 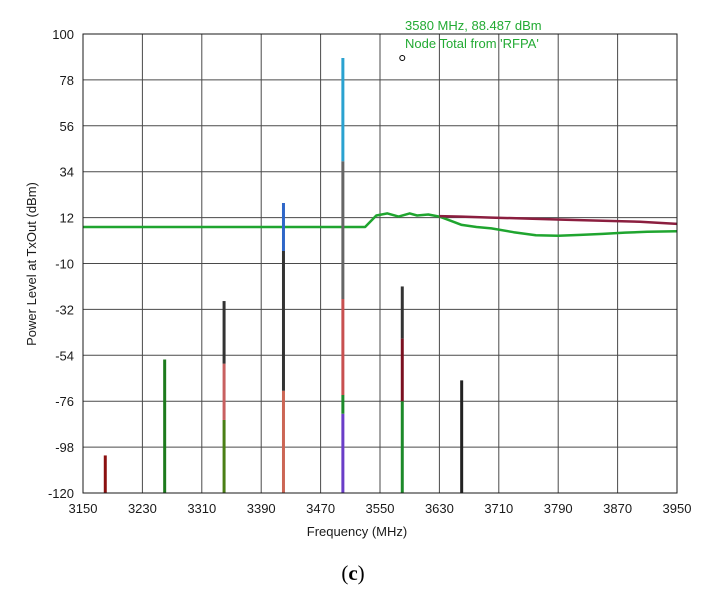 I want to click on x-axis-title: Frequency (MHz), so click(x=357, y=531).